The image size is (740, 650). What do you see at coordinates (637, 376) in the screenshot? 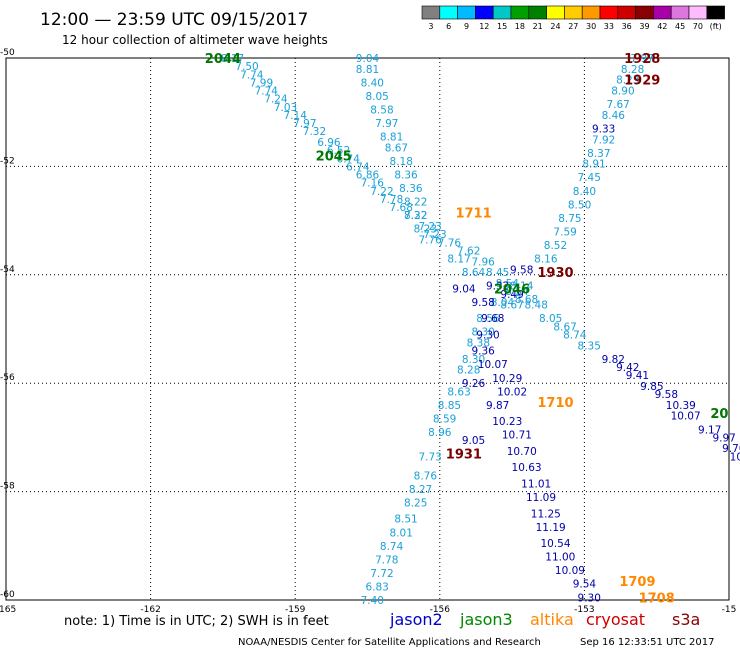
I see `swh-value: 9.41` at bounding box center [637, 376].